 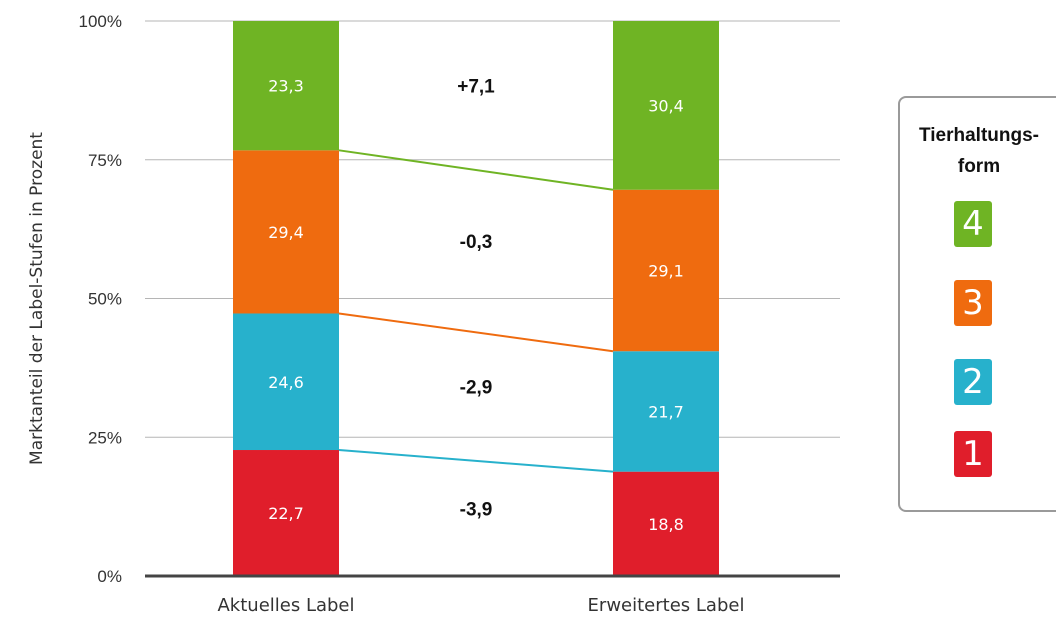 I want to click on difference-label: -0,3, so click(x=476, y=242).